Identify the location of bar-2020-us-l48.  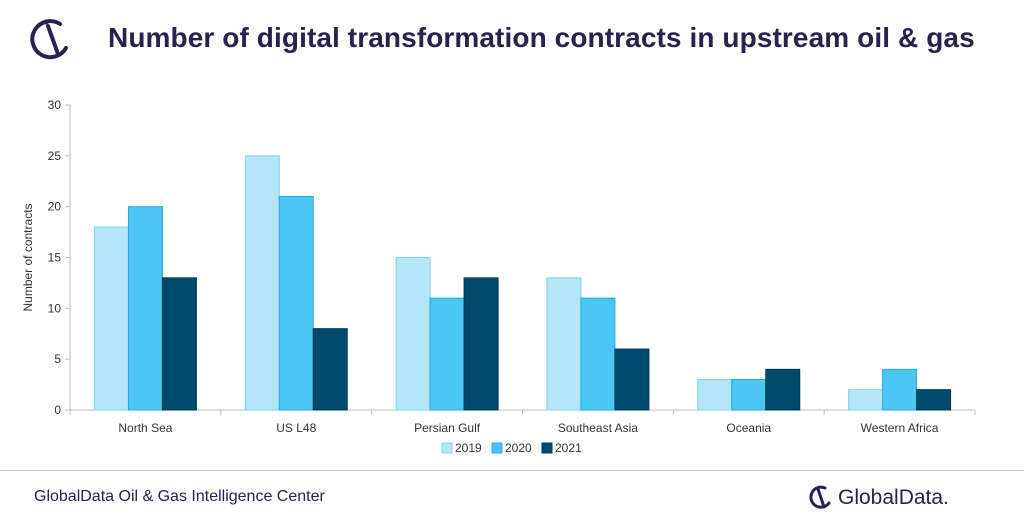
(296, 303).